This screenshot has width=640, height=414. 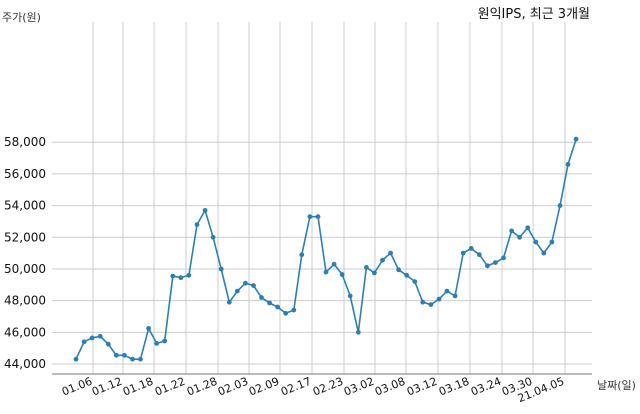 I want to click on x-tick-label: 03.02, so click(x=359, y=387).